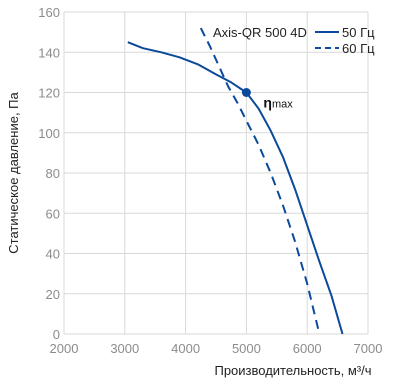 The height and width of the screenshot is (383, 395). What do you see at coordinates (53, 254) in the screenshot?
I see `y-tick-label-40: 40` at bounding box center [53, 254].